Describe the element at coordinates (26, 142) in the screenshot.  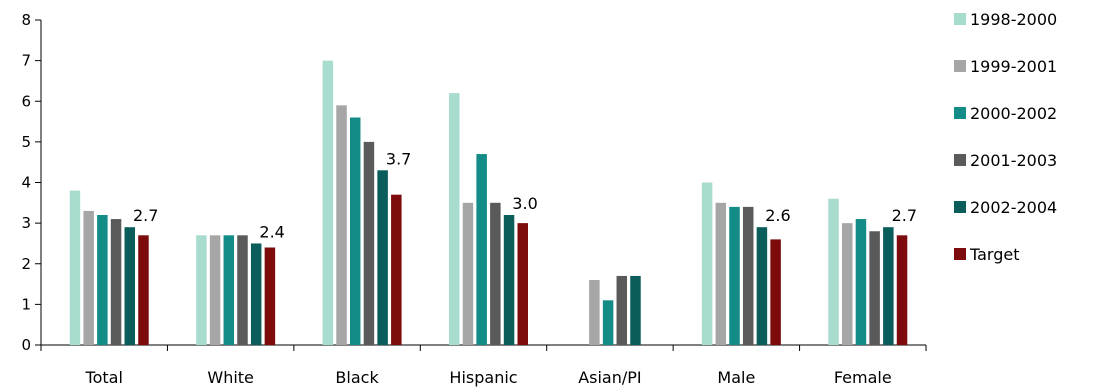
I see `y-tick-label: 5` at that location.